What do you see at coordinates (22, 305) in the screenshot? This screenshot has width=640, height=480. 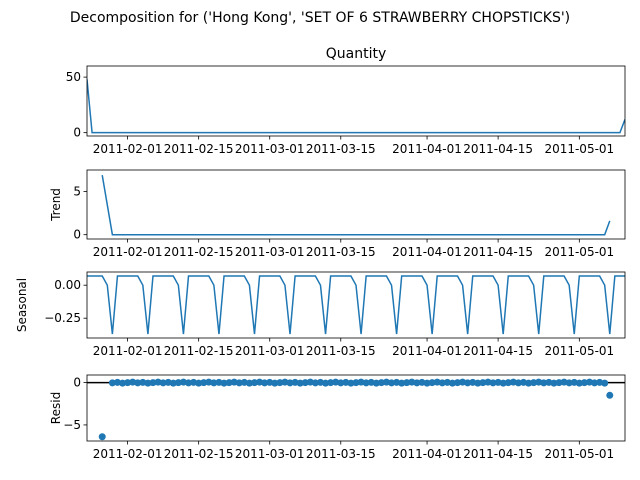 I see `y-axis-label: Seasonal` at bounding box center [22, 305].